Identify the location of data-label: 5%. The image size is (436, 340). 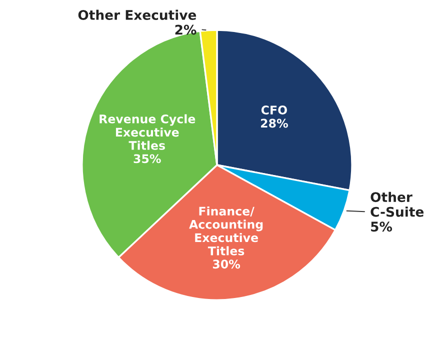
(381, 227).